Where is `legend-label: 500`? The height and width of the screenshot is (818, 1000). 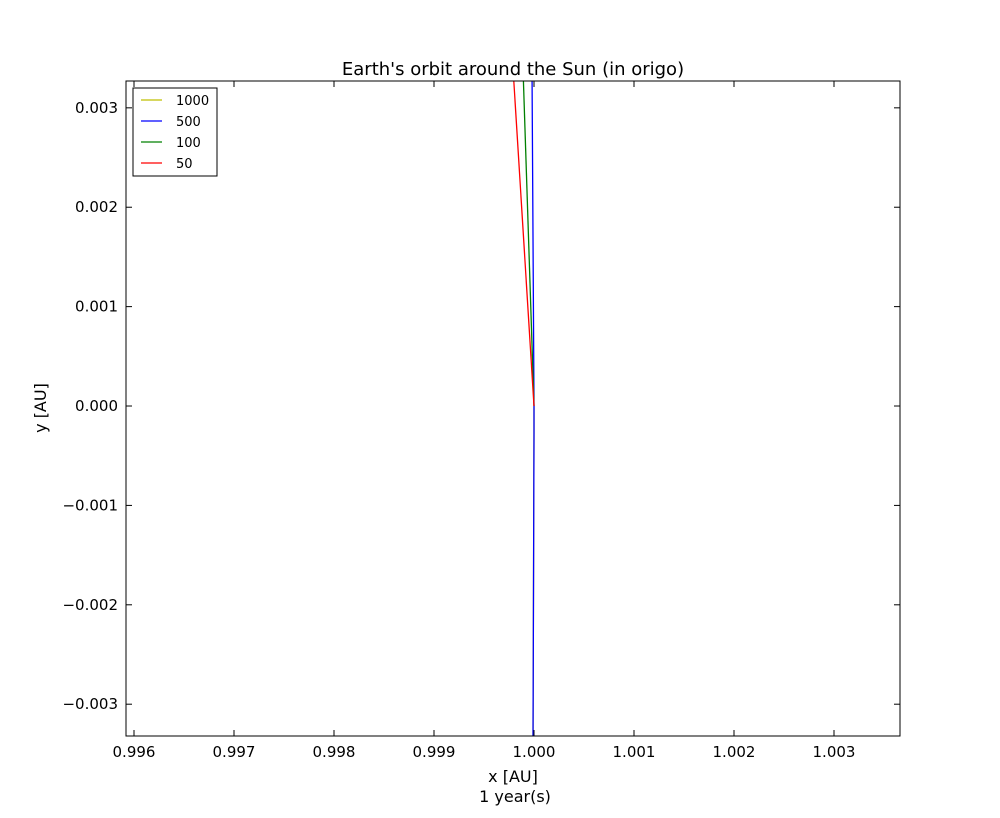
legend-label: 500 is located at coordinates (188, 122).